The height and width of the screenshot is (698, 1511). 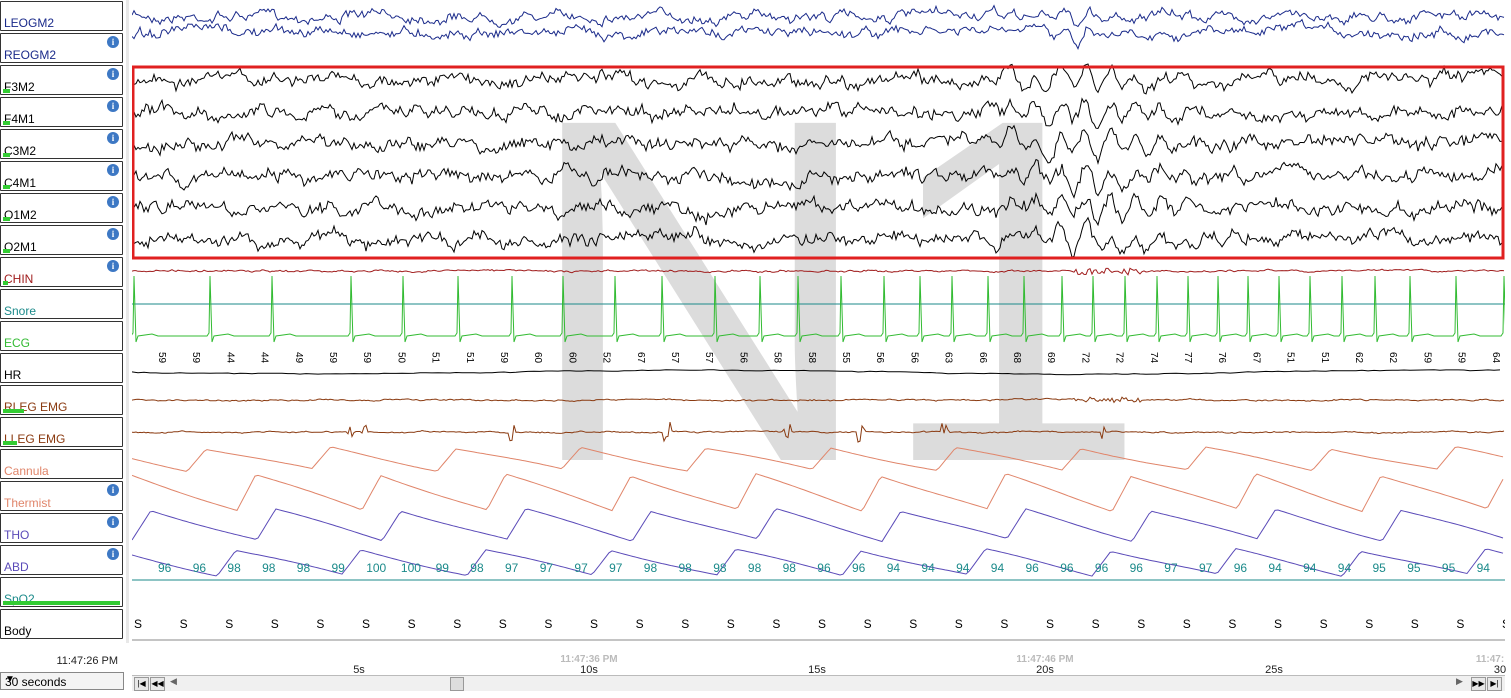 What do you see at coordinates (411, 568) in the screenshot?
I see `spo2-value: 100` at bounding box center [411, 568].